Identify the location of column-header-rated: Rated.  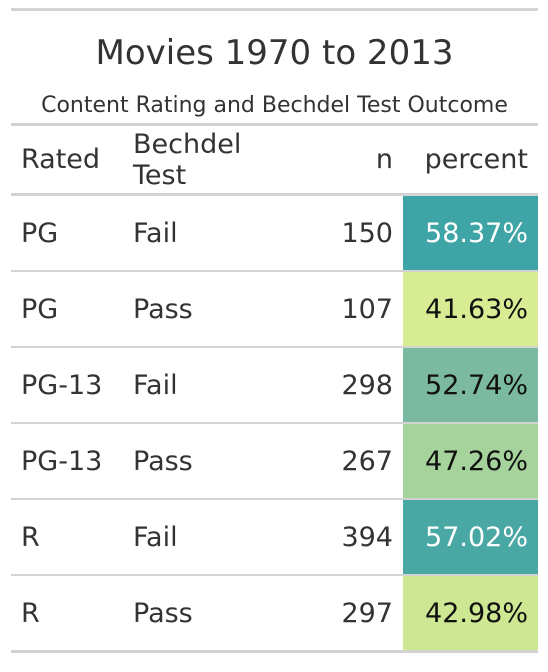
(67, 161).